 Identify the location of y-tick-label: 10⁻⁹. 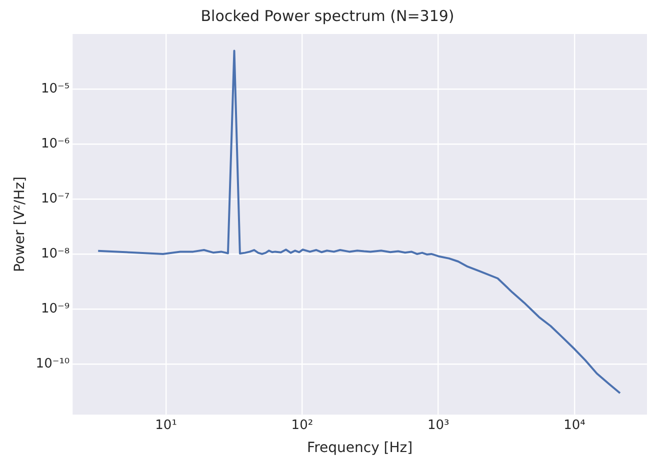
(55, 308).